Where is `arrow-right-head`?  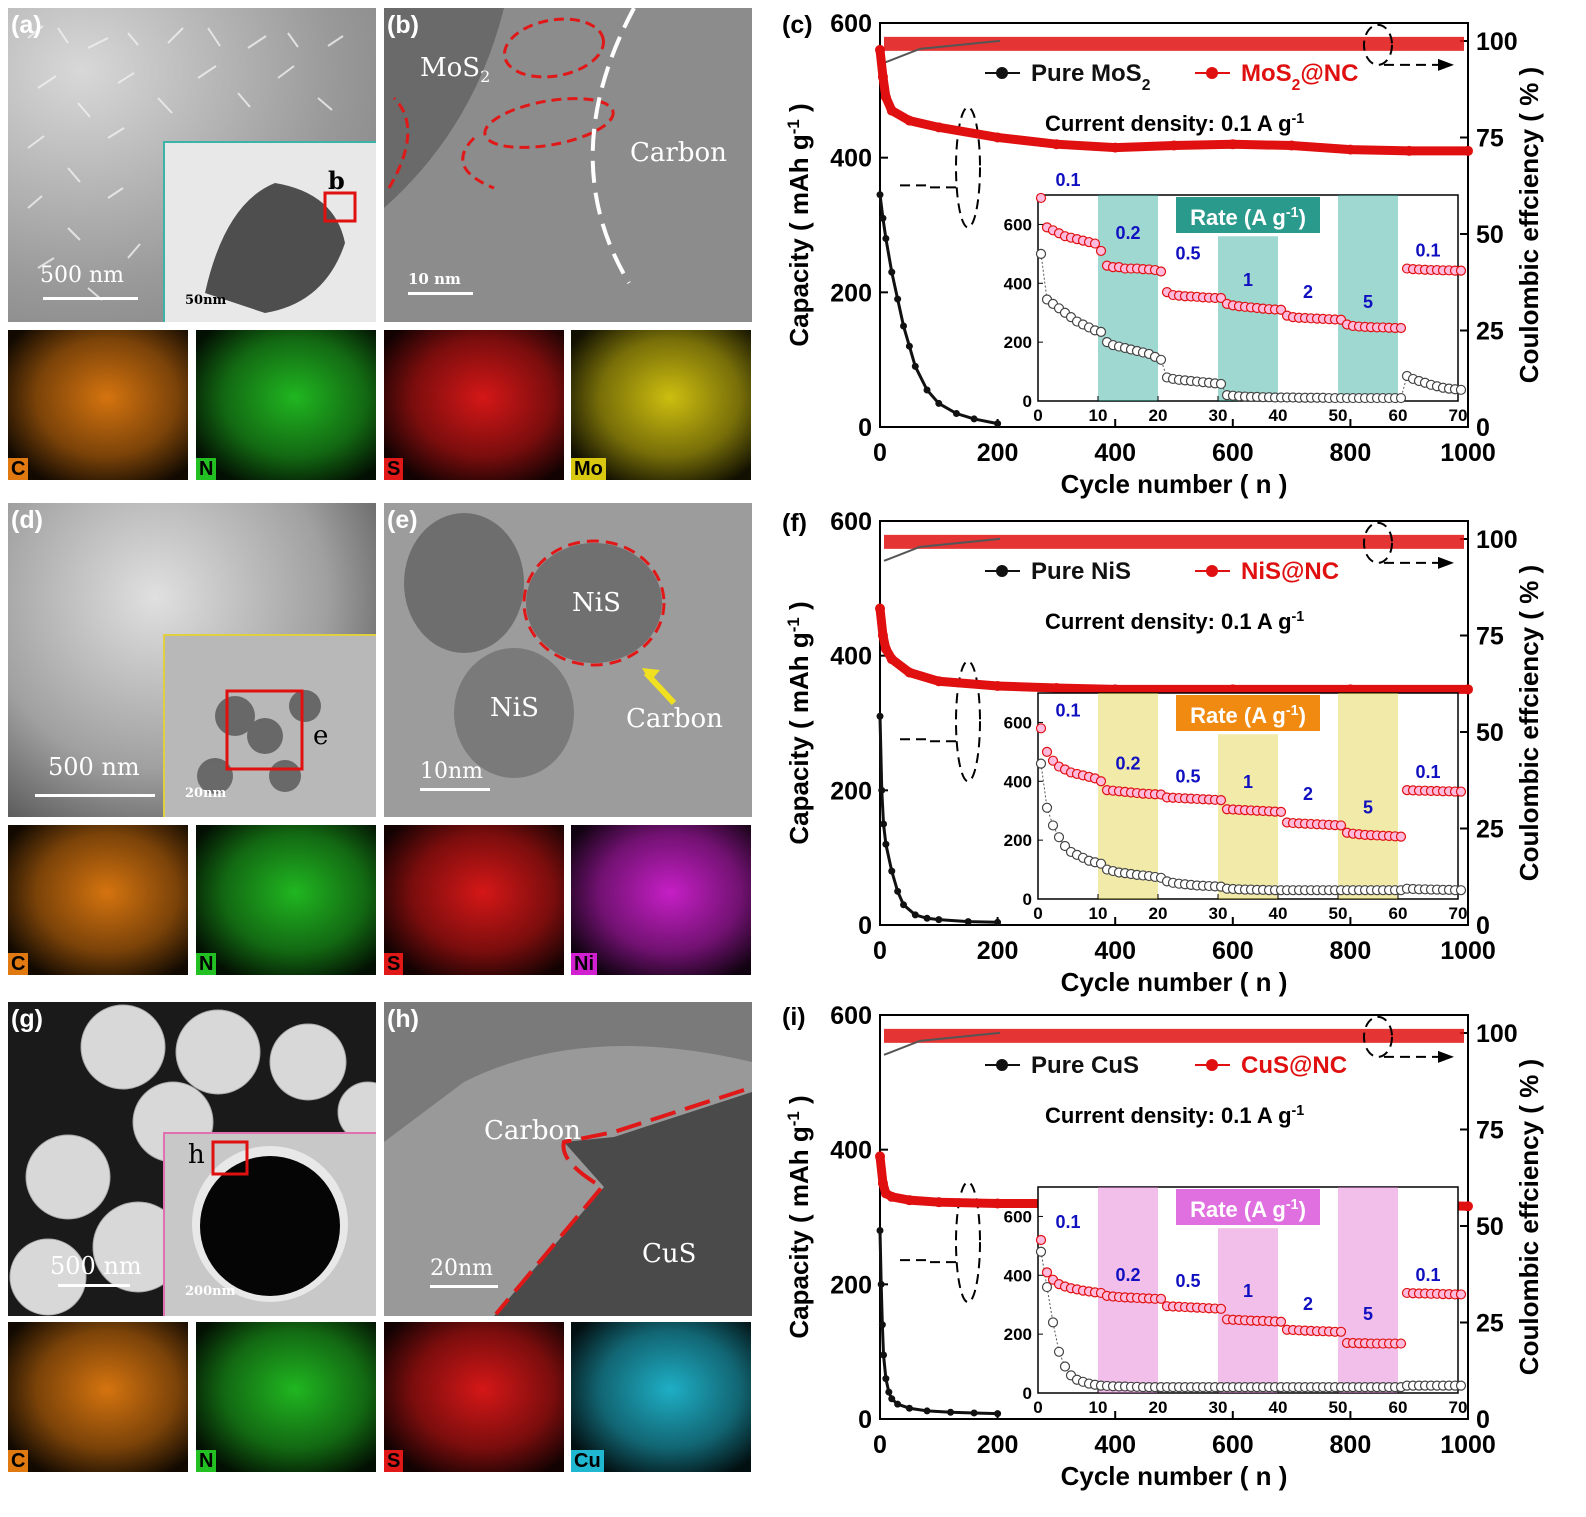
arrow-right-head is located at coordinates (1446, 562).